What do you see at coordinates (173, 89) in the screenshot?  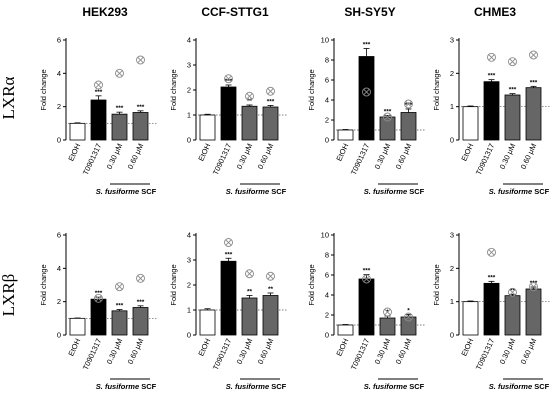 I see `panel-0-1-y-axis-label: Fold change` at bounding box center [173, 89].